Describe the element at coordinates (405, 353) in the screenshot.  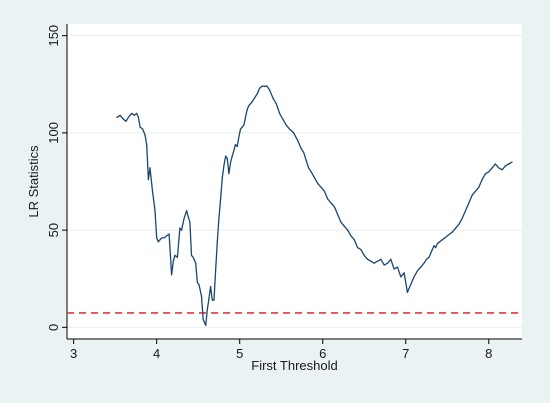
I see `x-tick-label: 7` at that location.